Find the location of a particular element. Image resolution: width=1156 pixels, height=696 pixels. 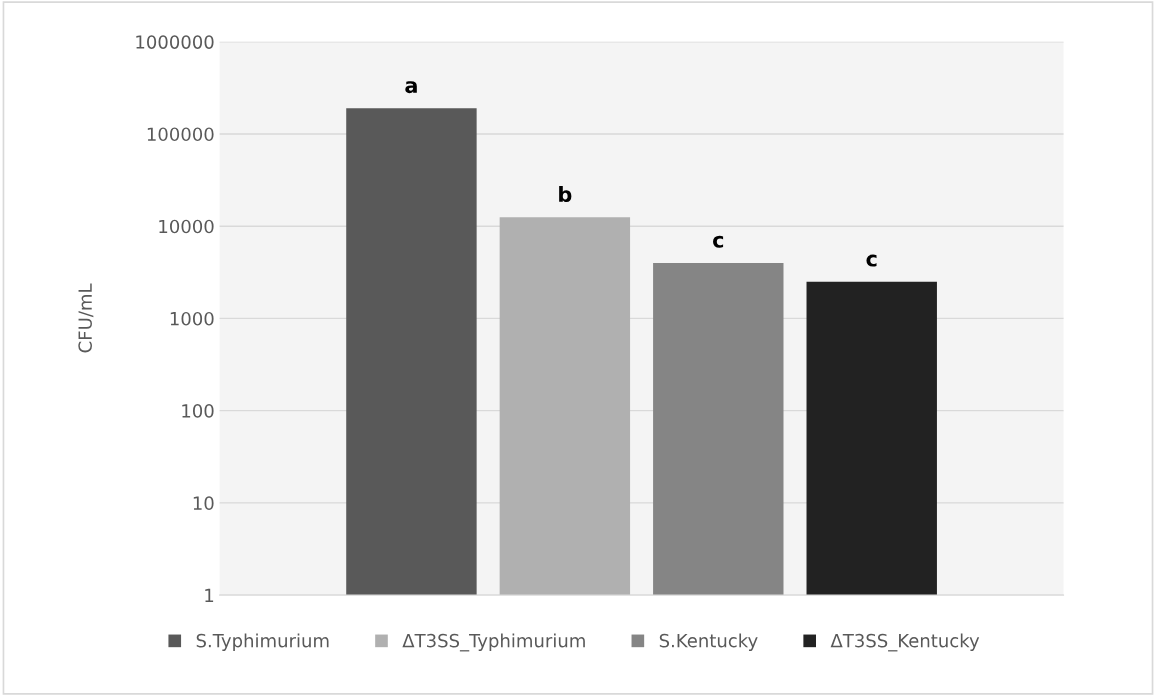

y-axis-title: CFU/mL is located at coordinates (86, 318).